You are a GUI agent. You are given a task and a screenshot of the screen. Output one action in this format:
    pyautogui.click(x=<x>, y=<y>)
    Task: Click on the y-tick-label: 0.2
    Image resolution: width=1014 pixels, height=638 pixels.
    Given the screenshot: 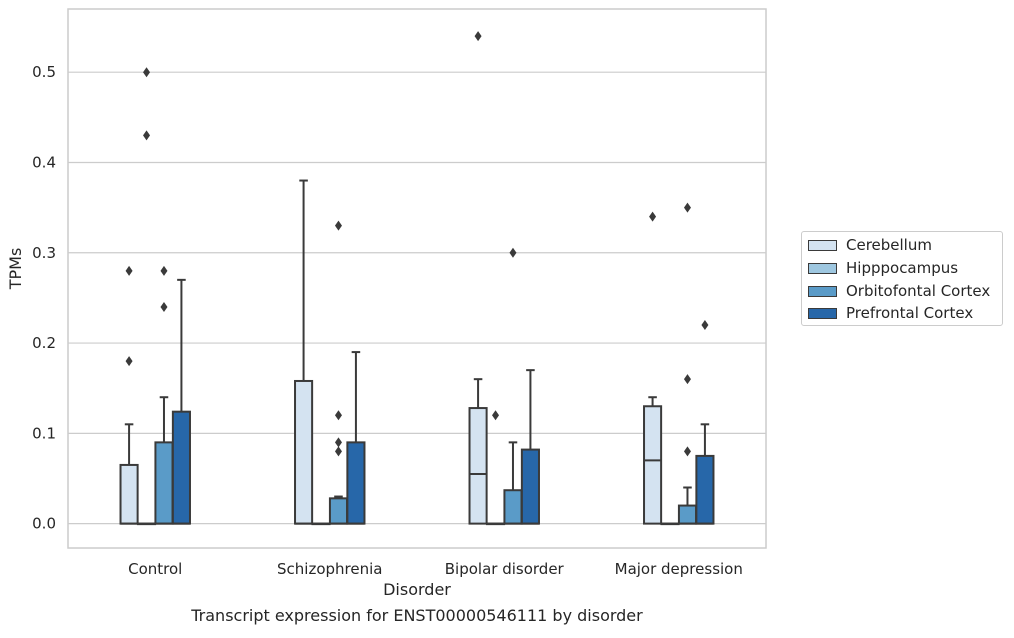 What is the action you would take?
    pyautogui.click(x=44, y=343)
    